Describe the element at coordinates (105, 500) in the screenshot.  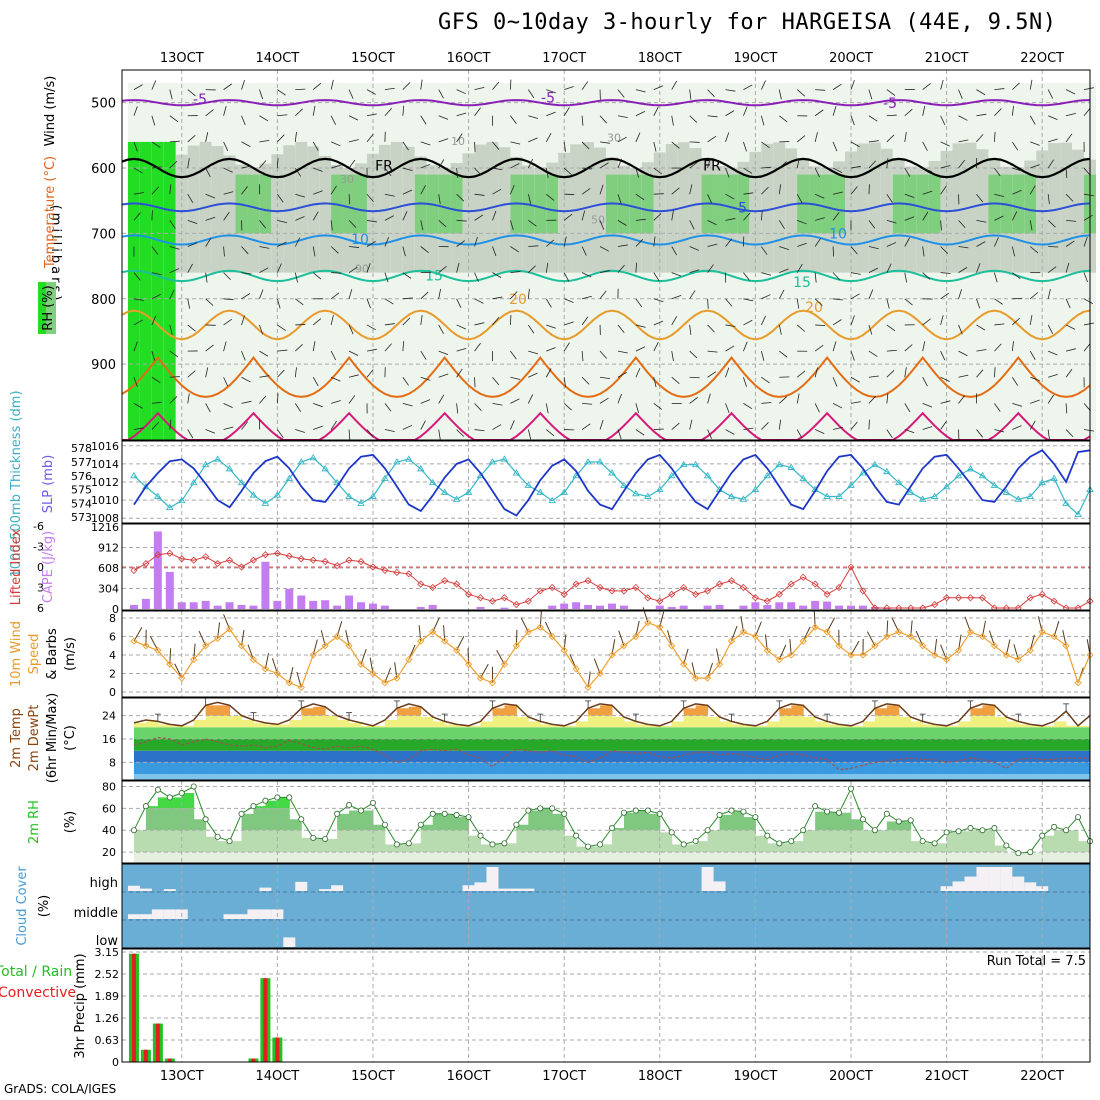
I see `slp-tick-label: 1010` at that location.